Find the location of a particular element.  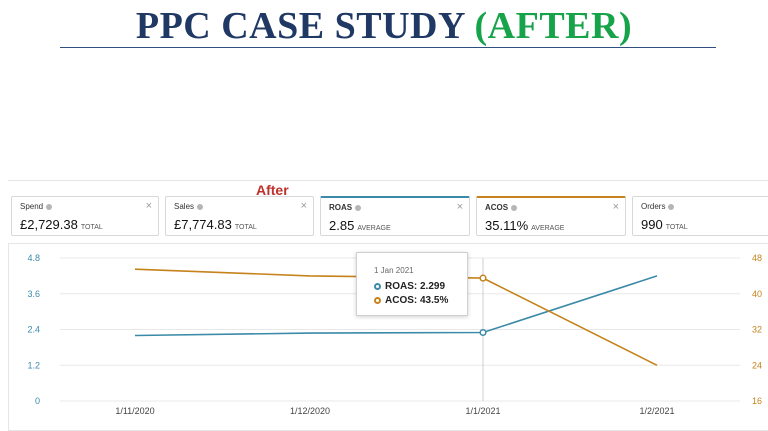

metric-card-sales: Sales × £7,774.83 TOTAL is located at coordinates (239, 216).